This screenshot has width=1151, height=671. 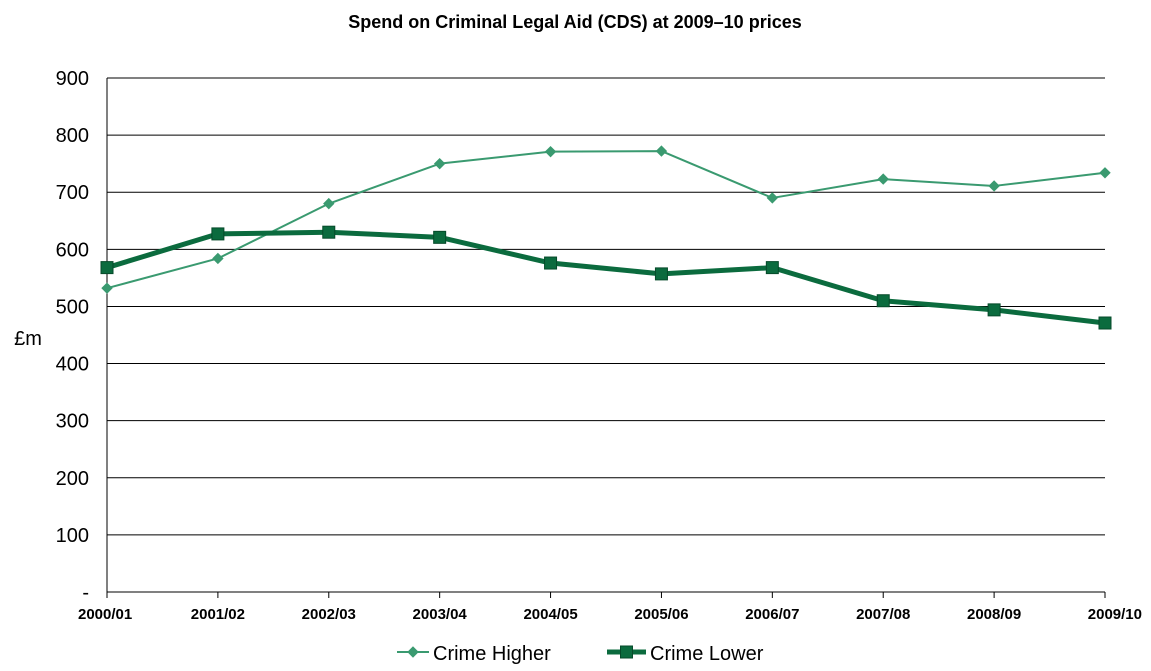 What do you see at coordinates (218, 614) in the screenshot?
I see `x-tick-label-2001/02: 2001/02` at bounding box center [218, 614].